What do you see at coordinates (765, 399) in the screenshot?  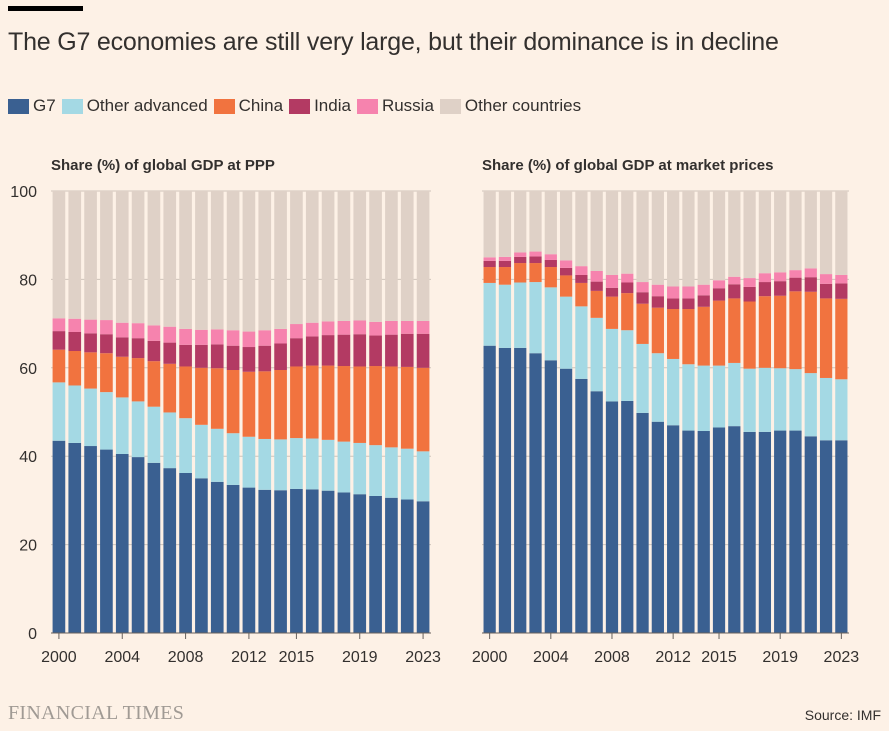 I see `market-bar-other-advanced-2018` at bounding box center [765, 399].